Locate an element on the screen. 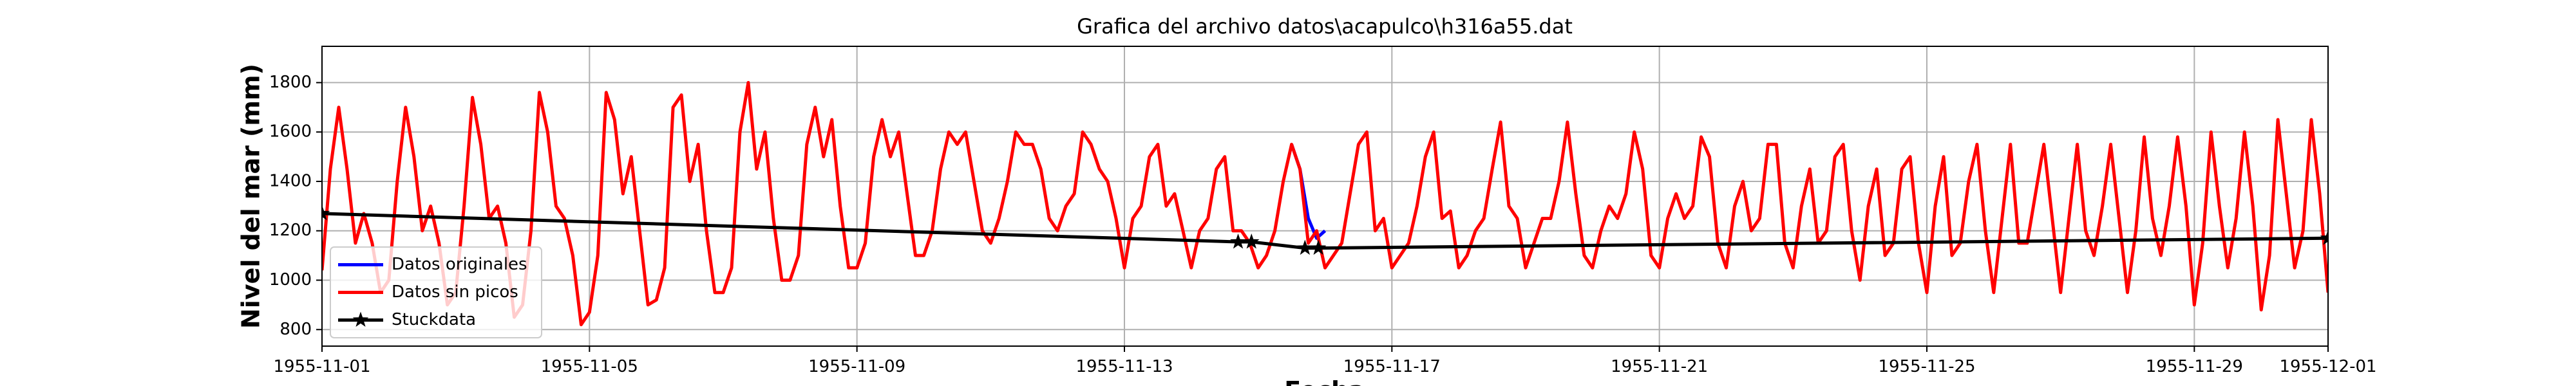  legend-marker is located at coordinates (361, 319).